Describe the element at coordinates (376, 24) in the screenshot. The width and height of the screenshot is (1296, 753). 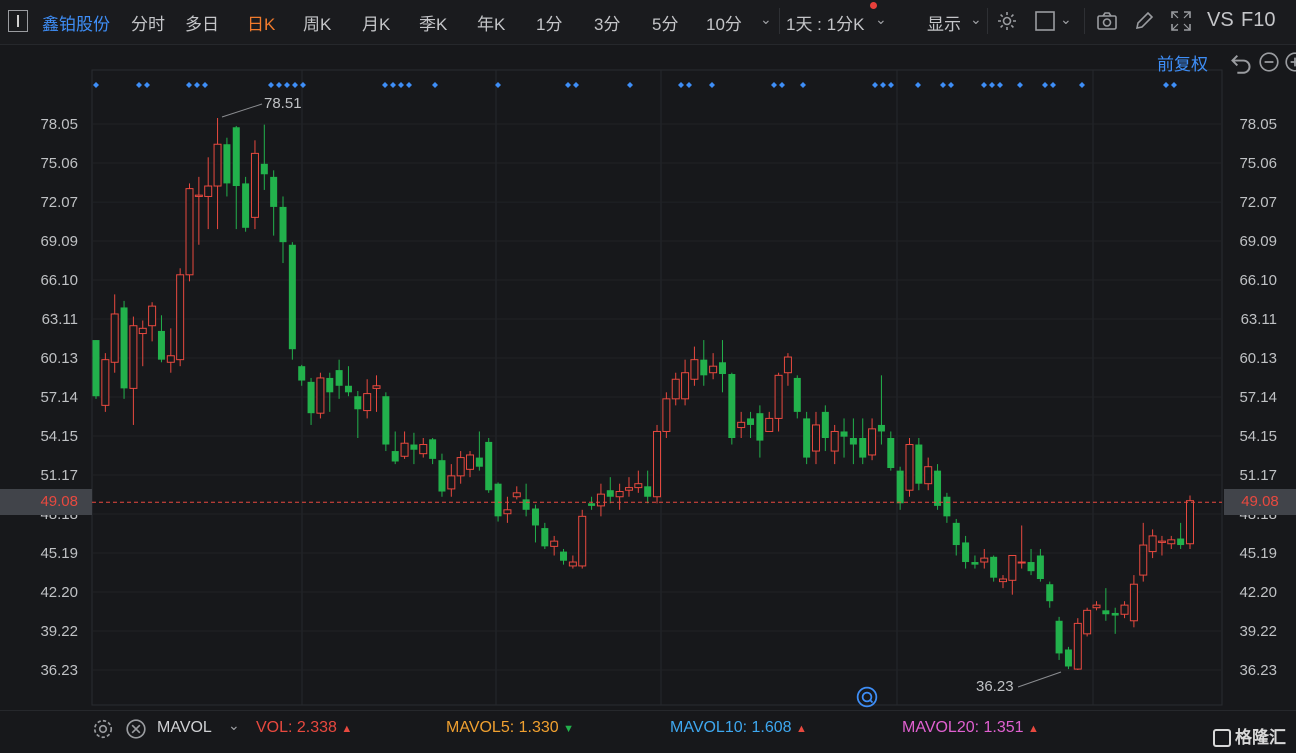
I see `tab-monthly-k: 月K` at that location.